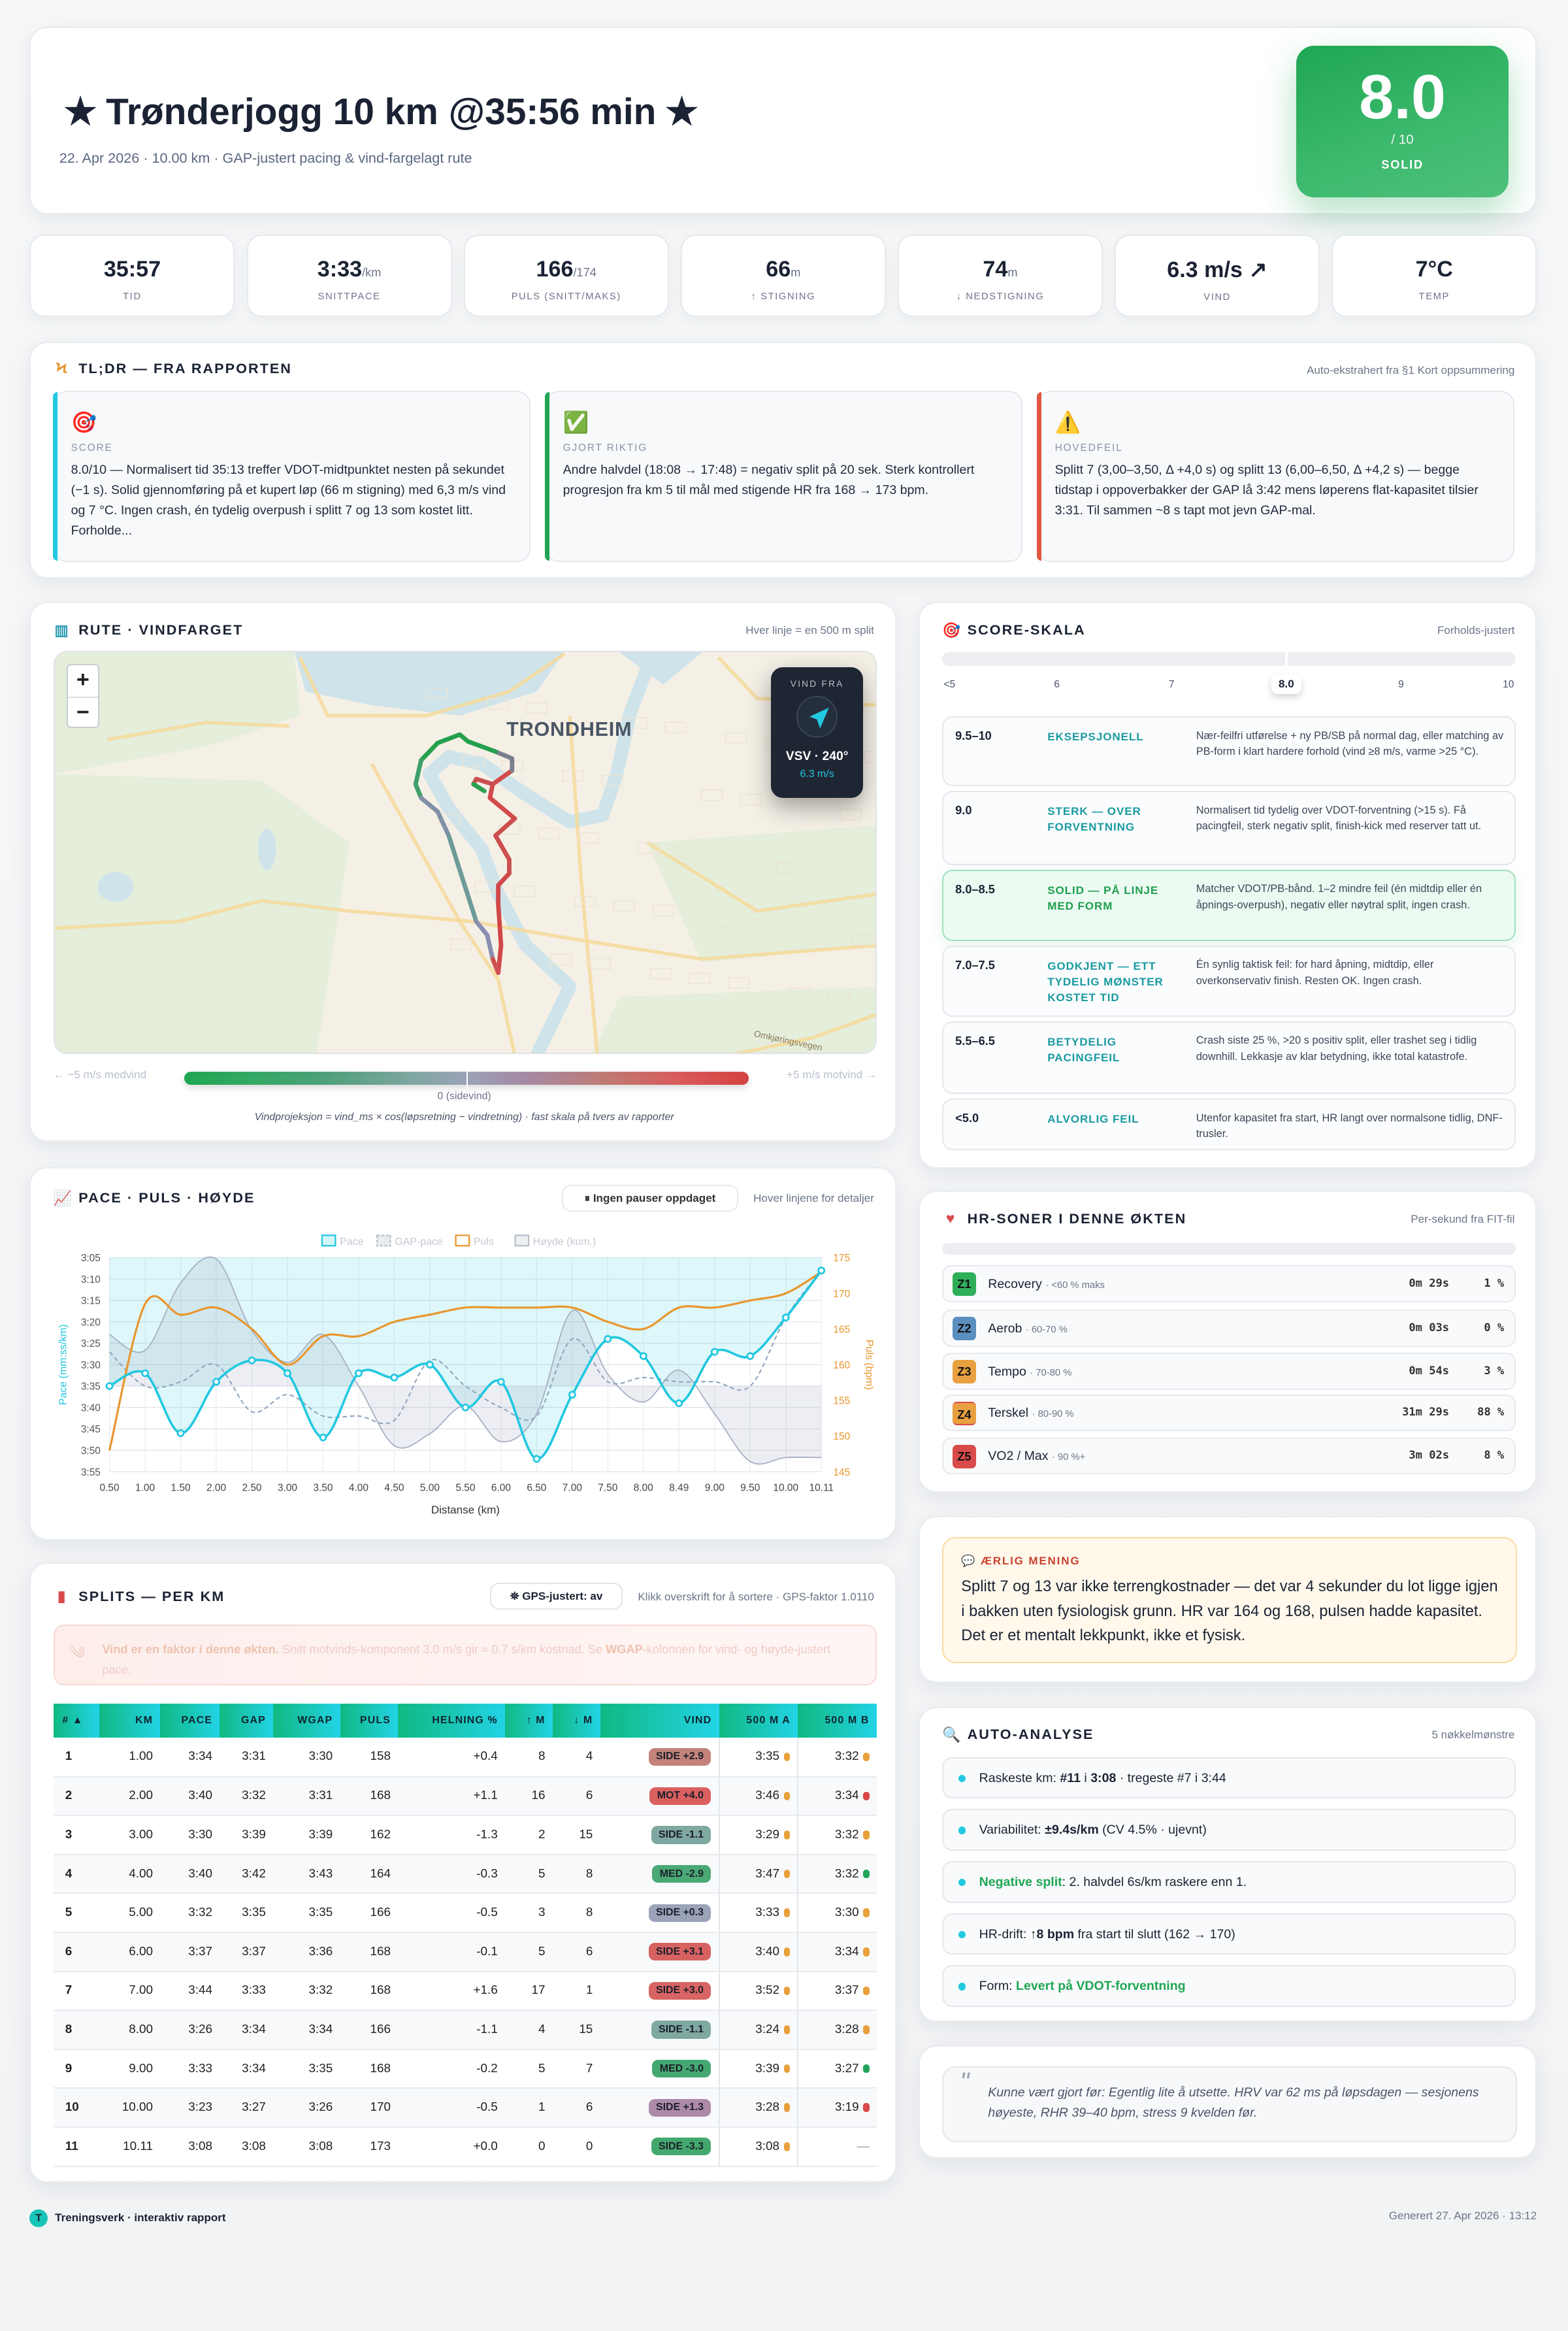 The height and width of the screenshot is (2331, 1568). I want to click on score-value: 8.0, so click(1402, 98).